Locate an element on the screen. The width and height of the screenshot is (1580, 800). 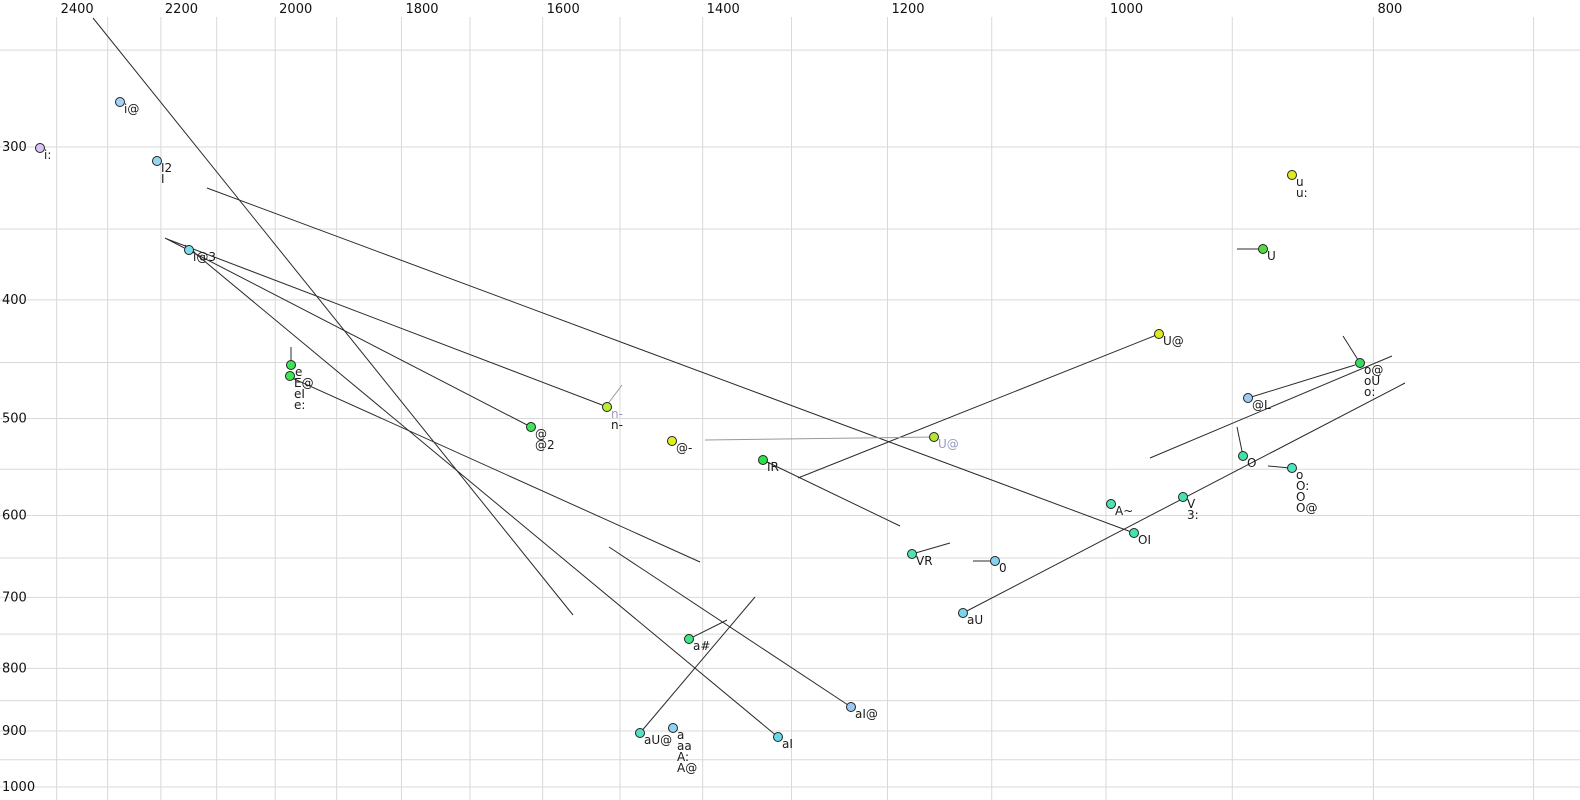
point-@- is located at coordinates (672, 441).